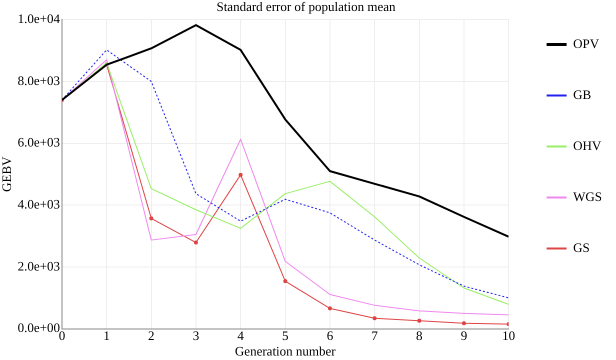 This screenshot has width=616, height=360. Describe the element at coordinates (7, 174) in the screenshot. I see `y-axis-title: GEBV` at that location.